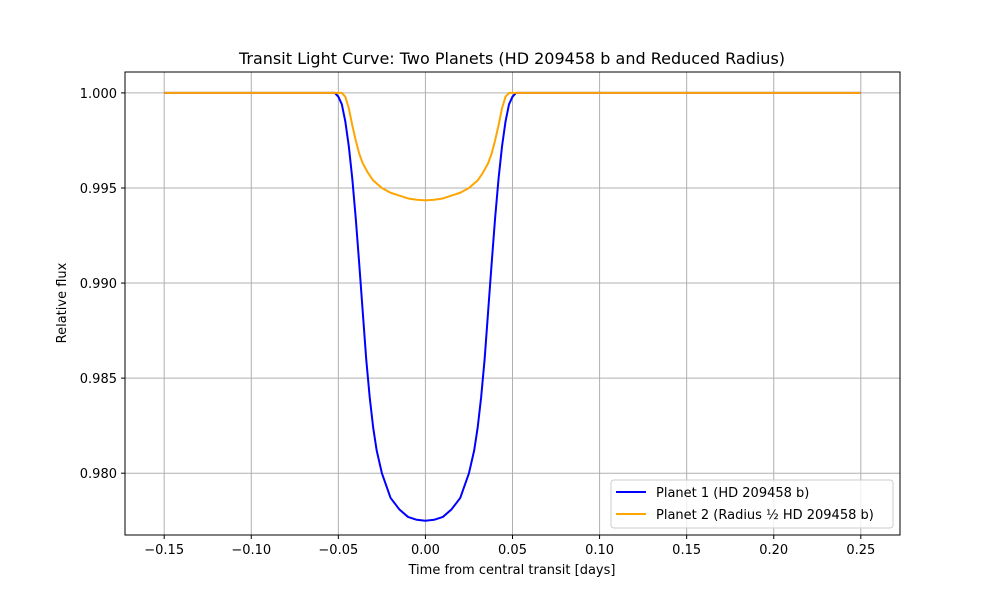 This screenshot has width=1000, height=600. Describe the element at coordinates (164, 550) in the screenshot. I see `x-tick-label: −0.15` at that location.